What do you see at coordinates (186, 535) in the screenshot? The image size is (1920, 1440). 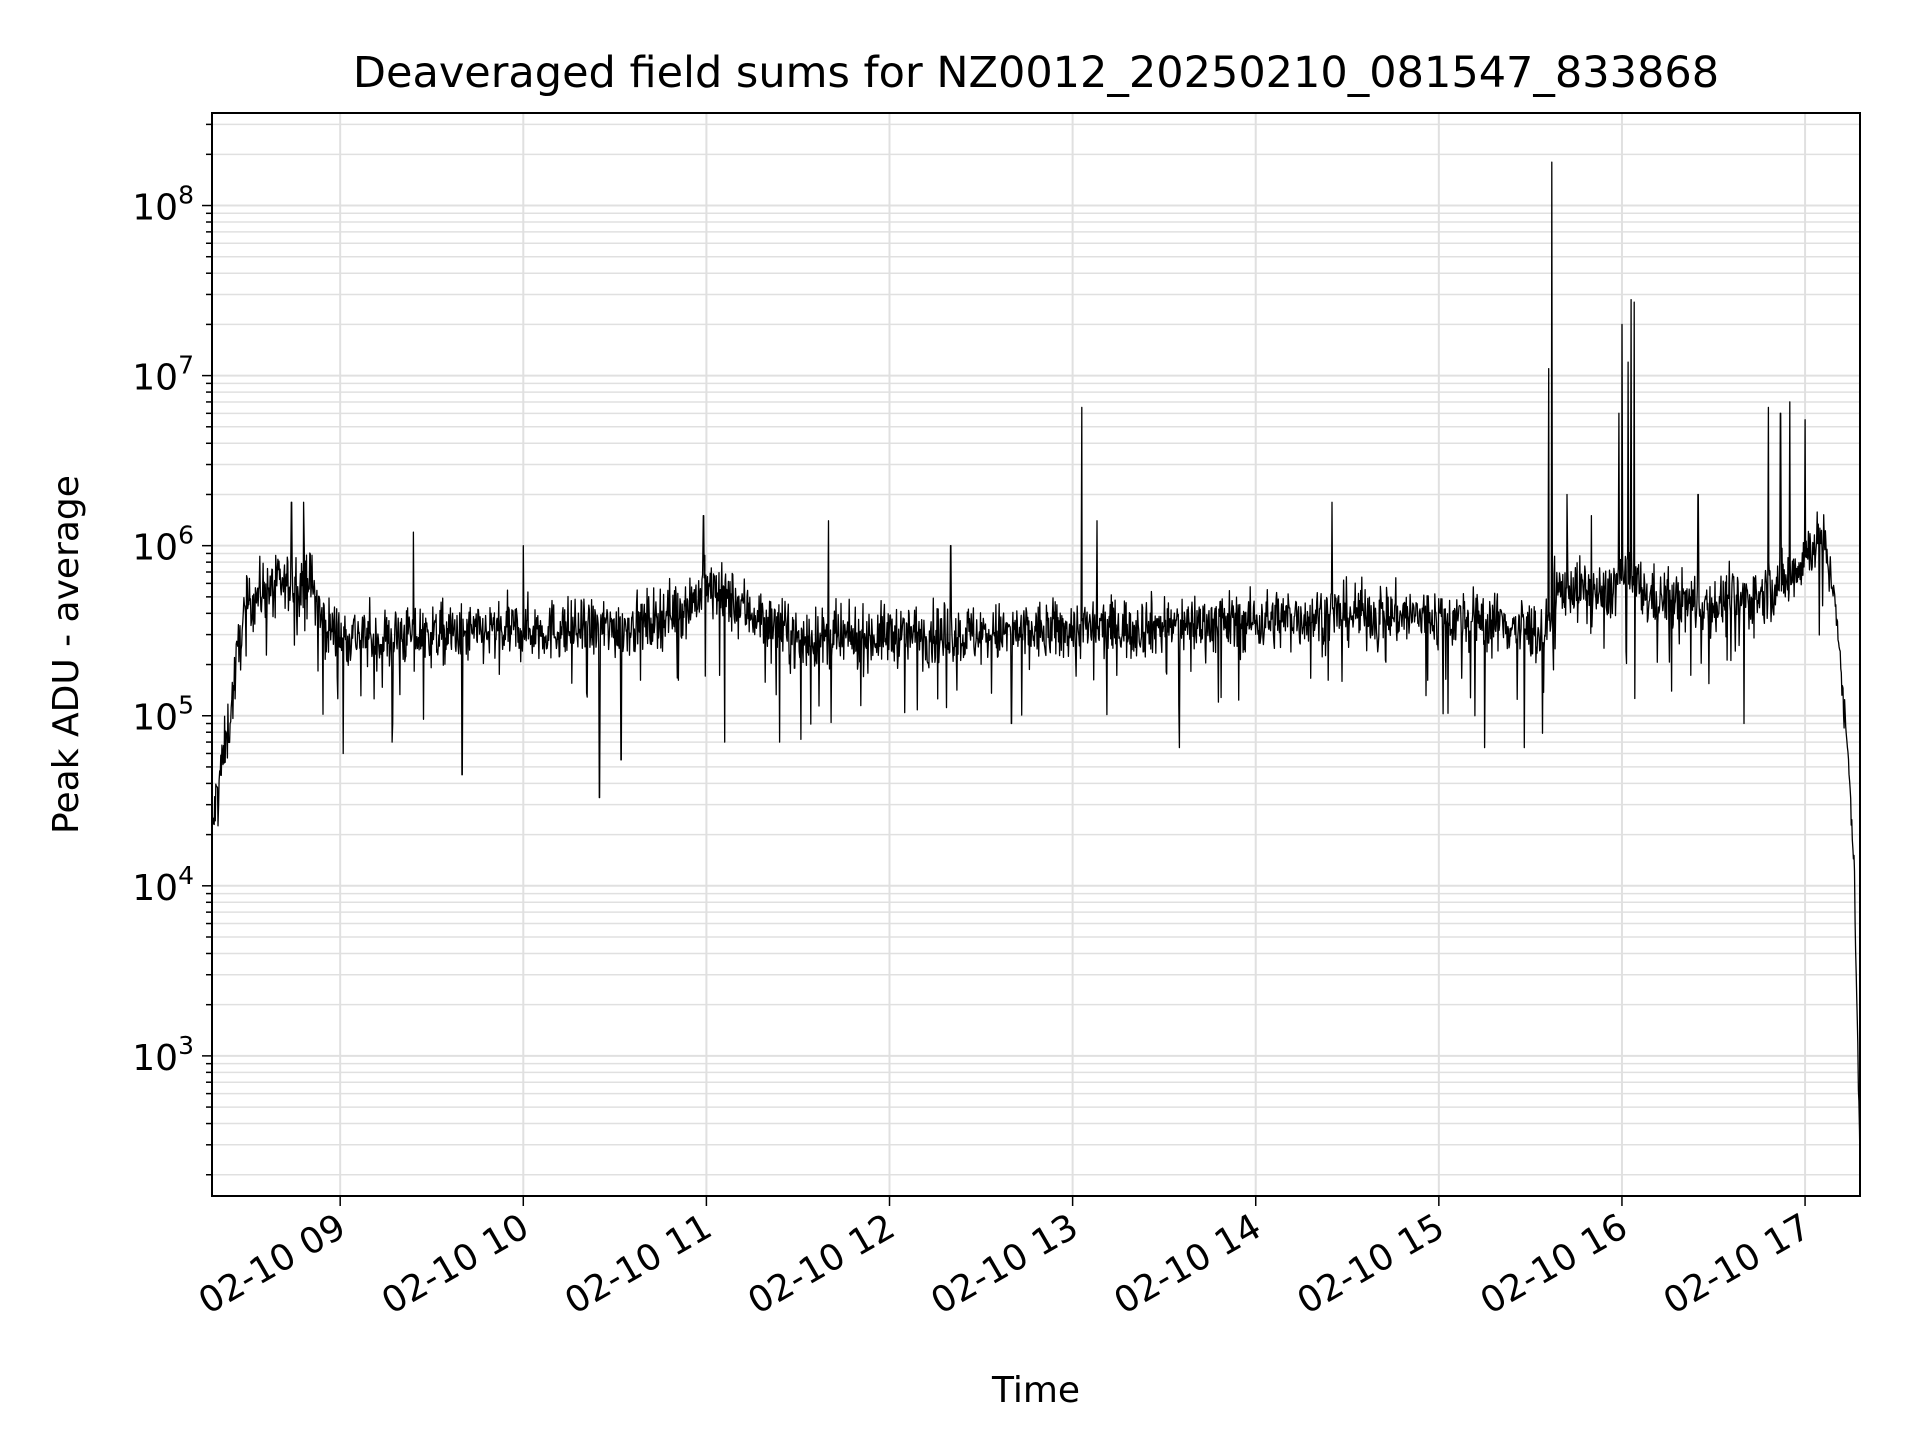 I see `y-tick-exponent: 6` at bounding box center [186, 535].